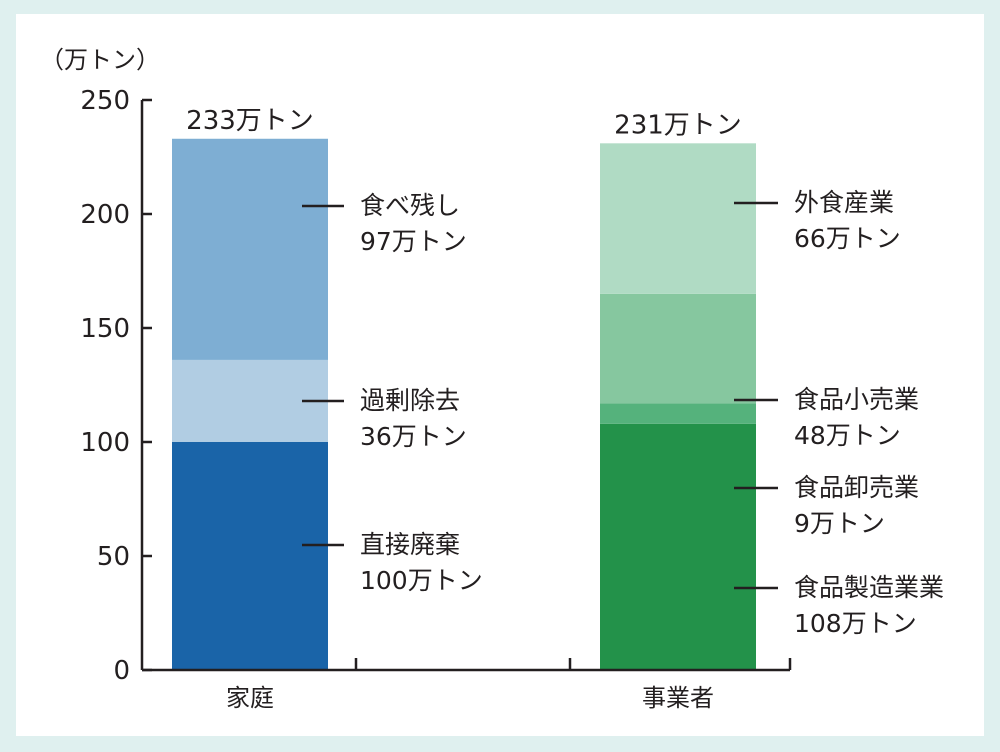  I want to click on segment-value-label: 97万トン, so click(413, 241).